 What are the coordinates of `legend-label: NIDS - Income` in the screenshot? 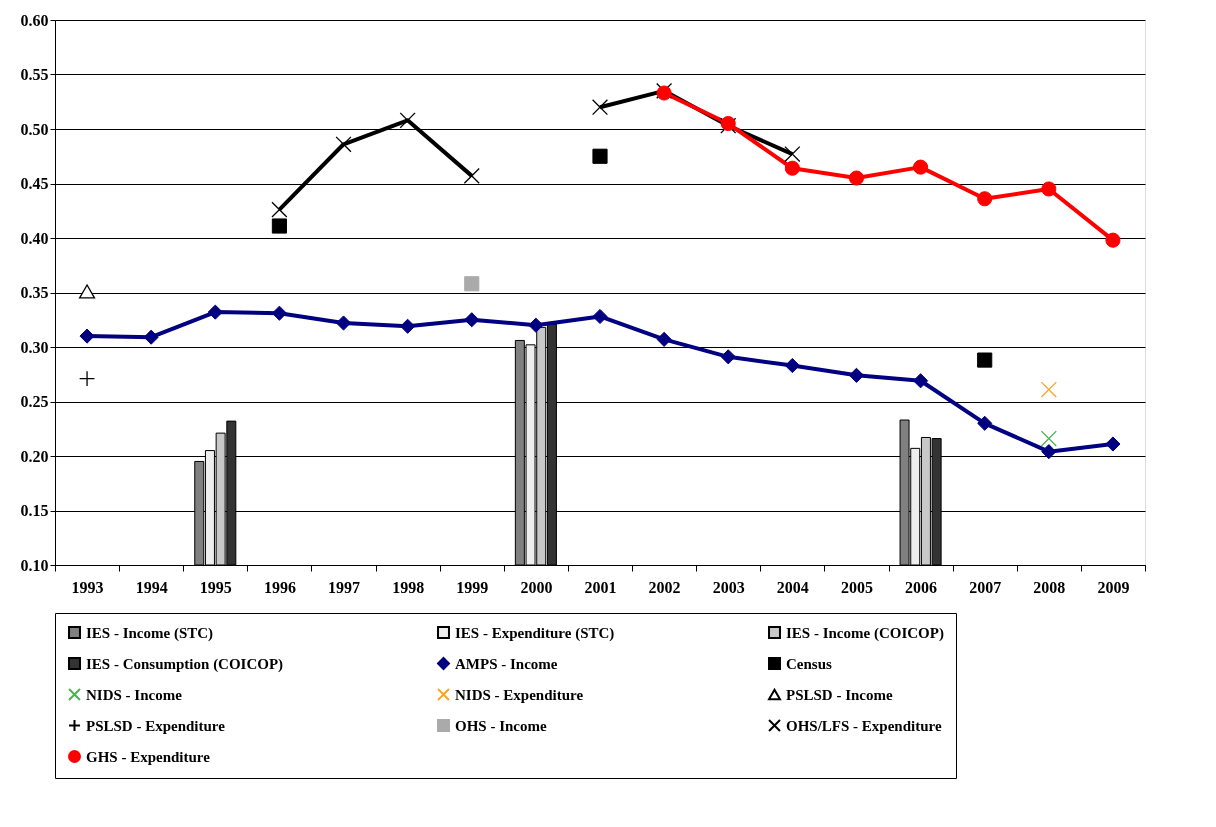 It's located at (134, 694).